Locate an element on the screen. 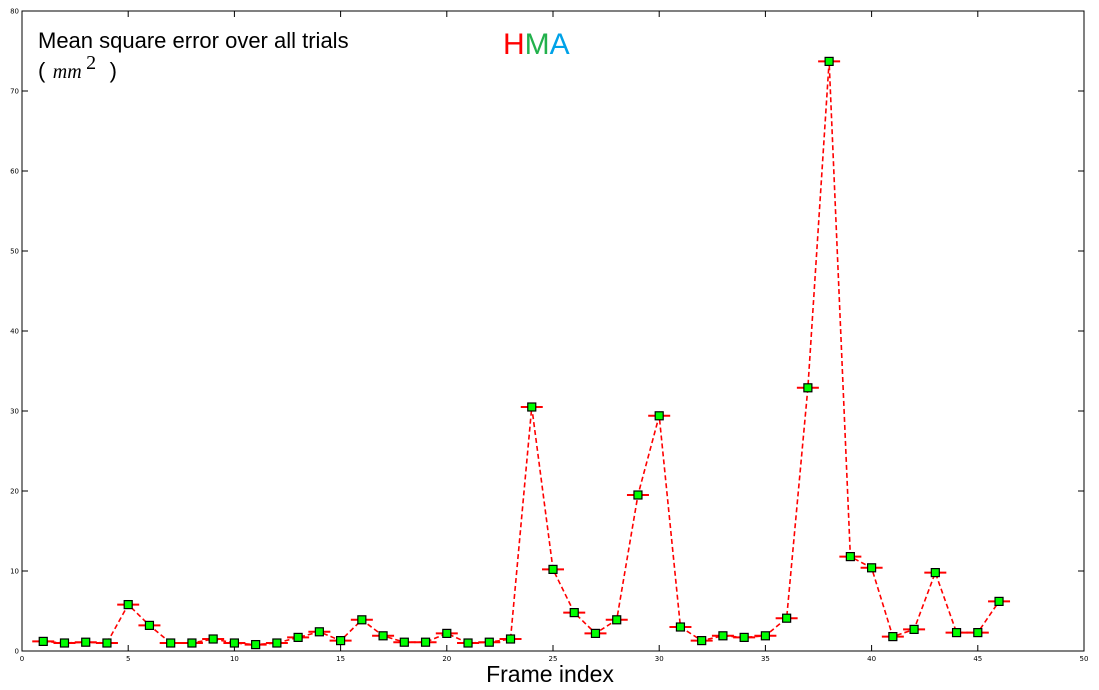  x-tick-label: 35 is located at coordinates (765, 659).